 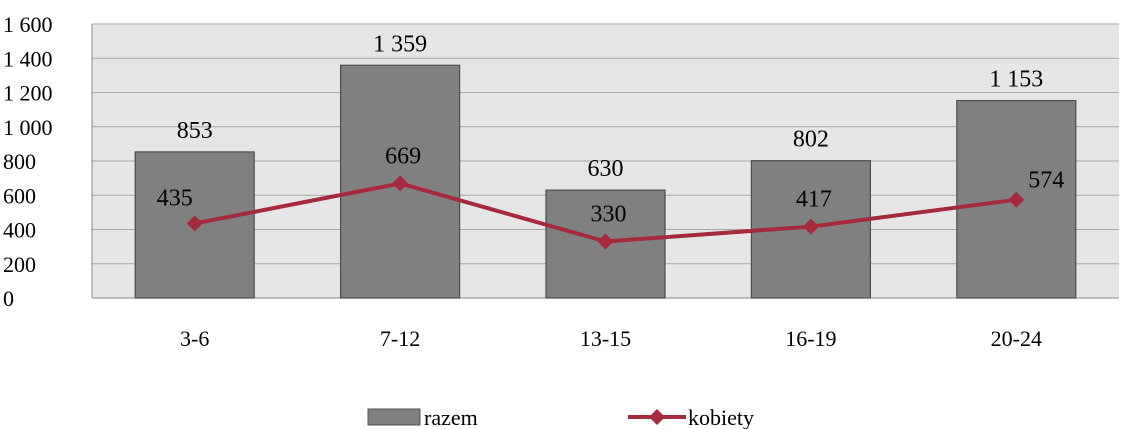 What do you see at coordinates (195, 131) in the screenshot?
I see `bar-data-label: 853` at bounding box center [195, 131].